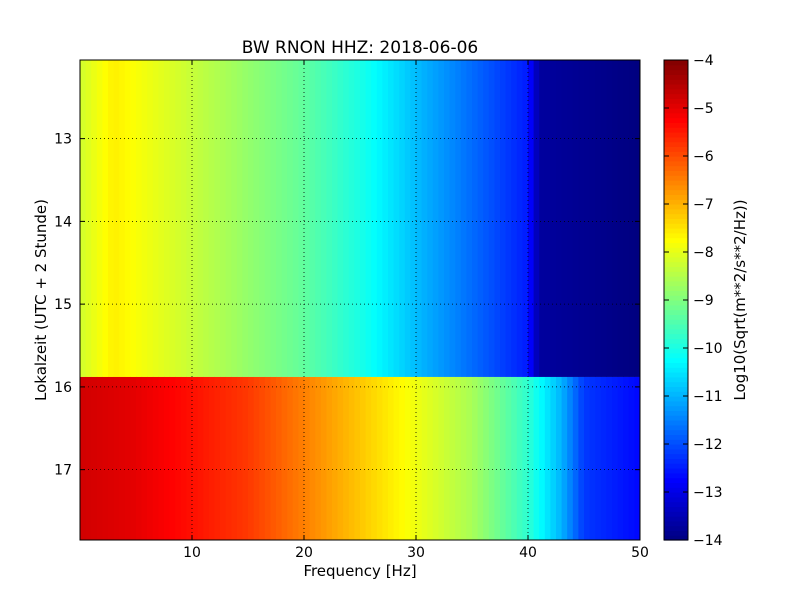 This screenshot has width=800, height=600. I want to click on x-tick-label: 30, so click(416, 553).